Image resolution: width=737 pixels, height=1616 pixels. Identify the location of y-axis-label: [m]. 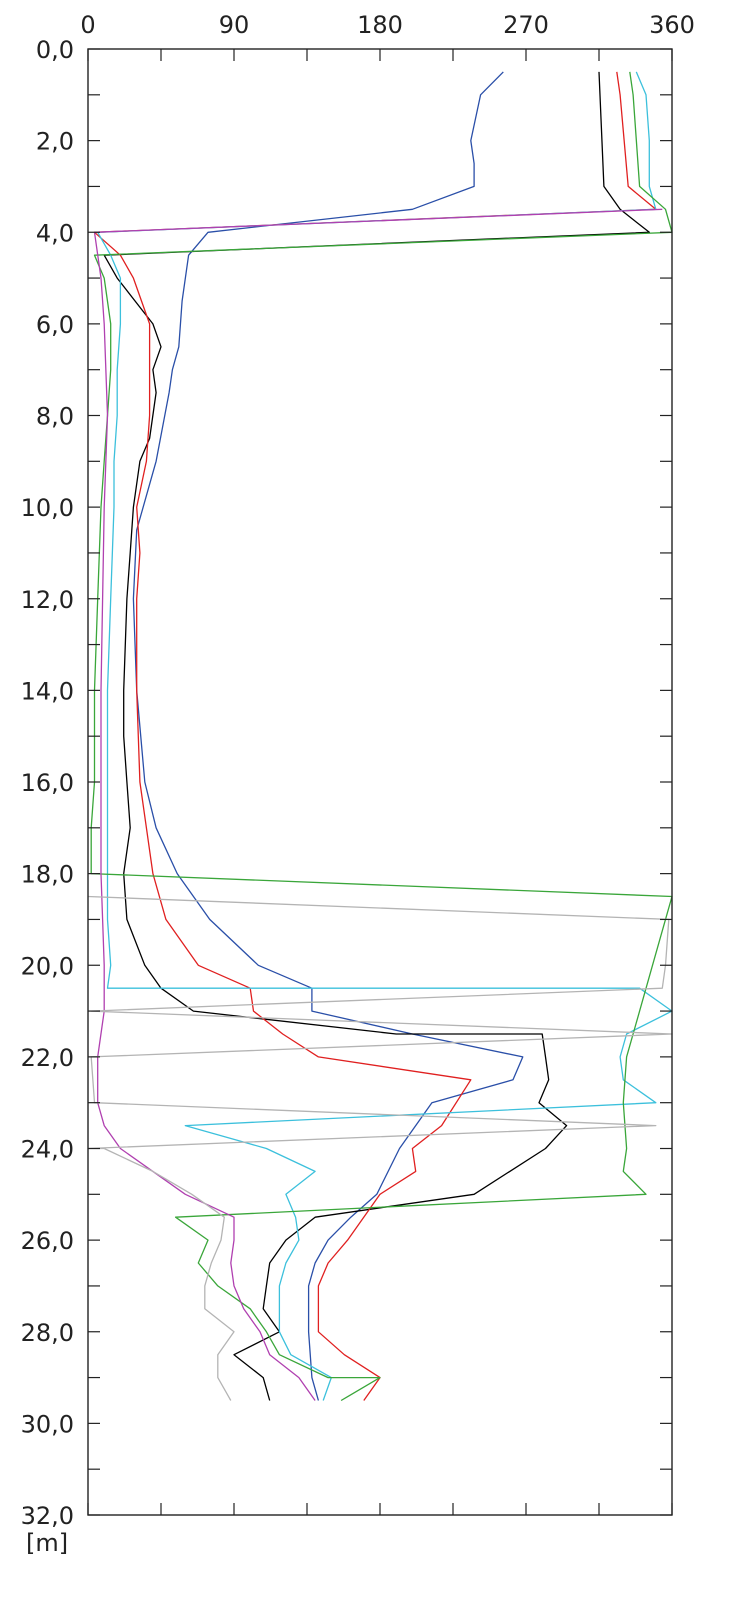
(47, 1543).